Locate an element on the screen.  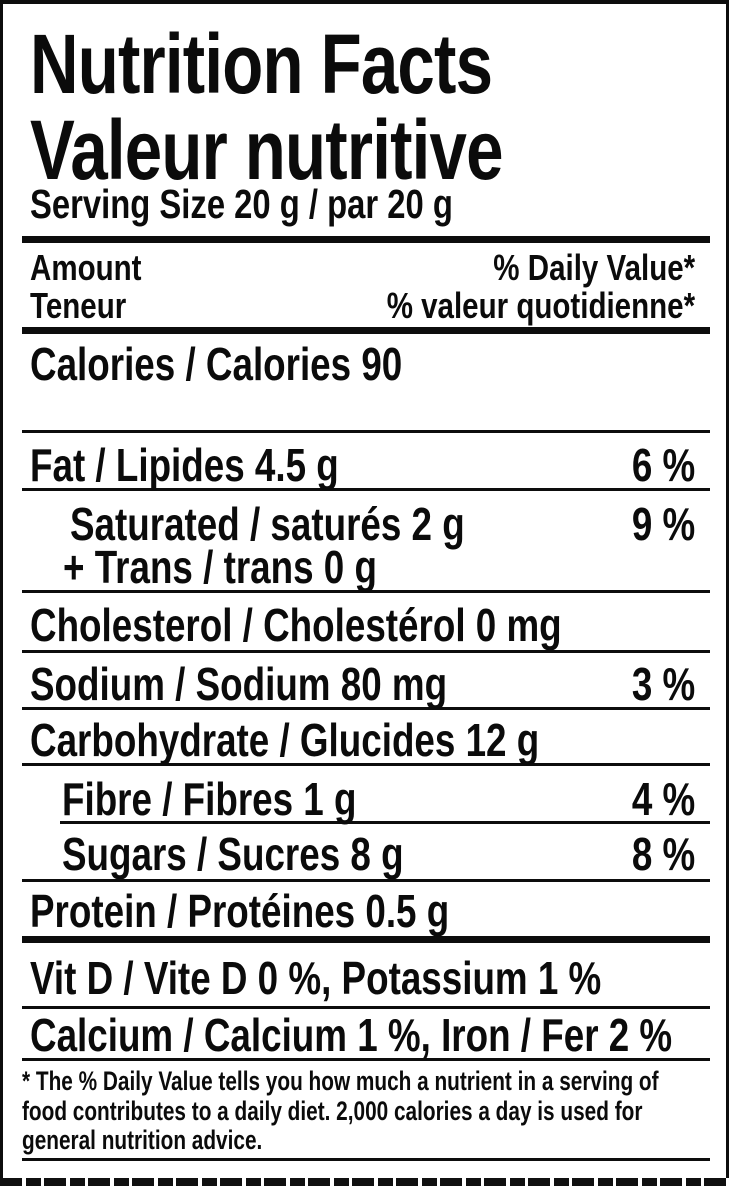
cropped-print-strip is located at coordinates (364, 1182).